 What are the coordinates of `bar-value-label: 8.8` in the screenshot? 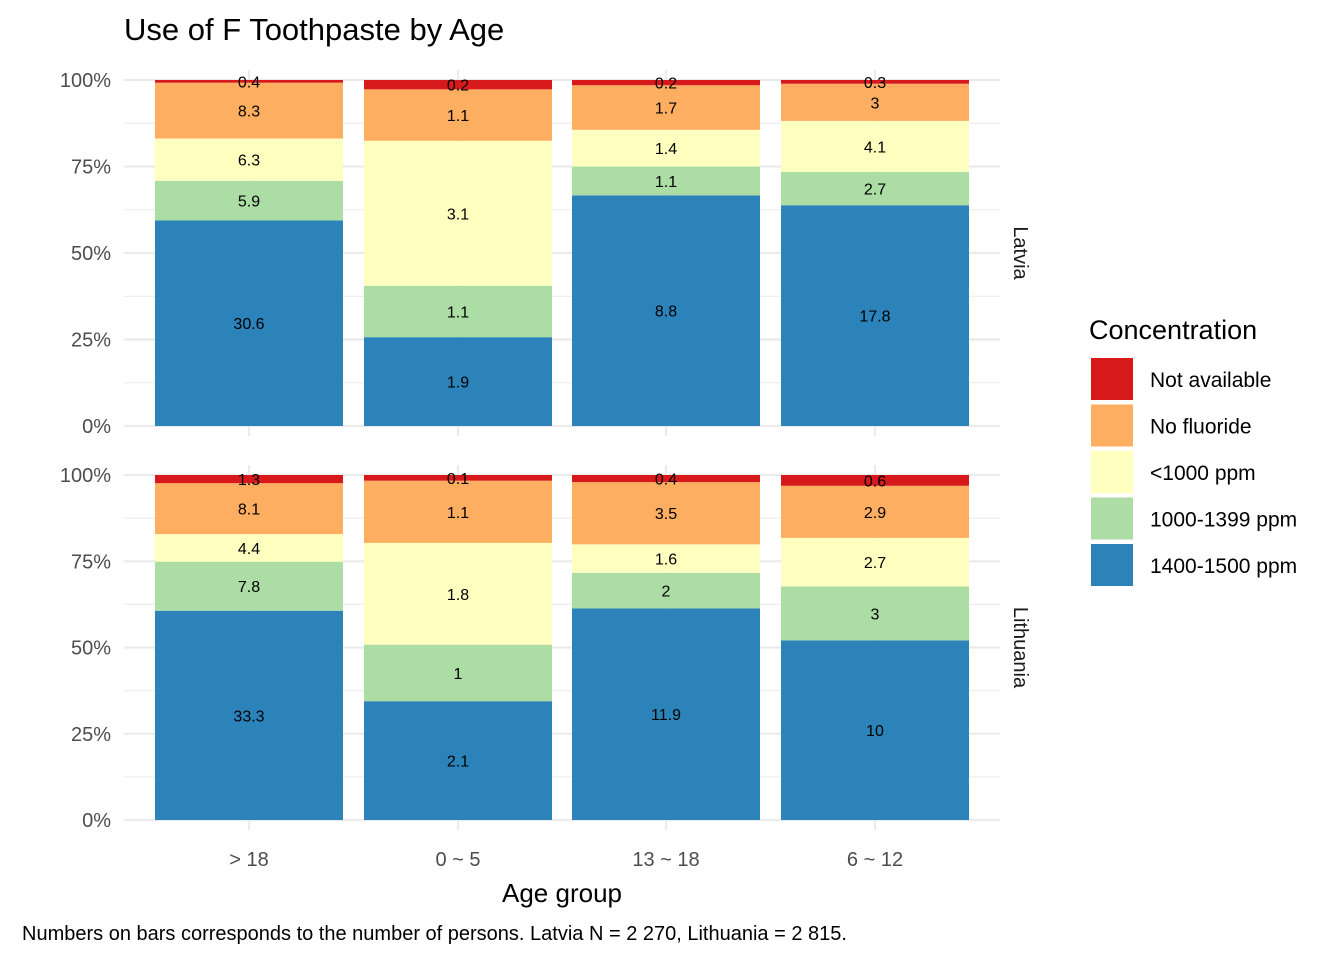 It's located at (666, 312).